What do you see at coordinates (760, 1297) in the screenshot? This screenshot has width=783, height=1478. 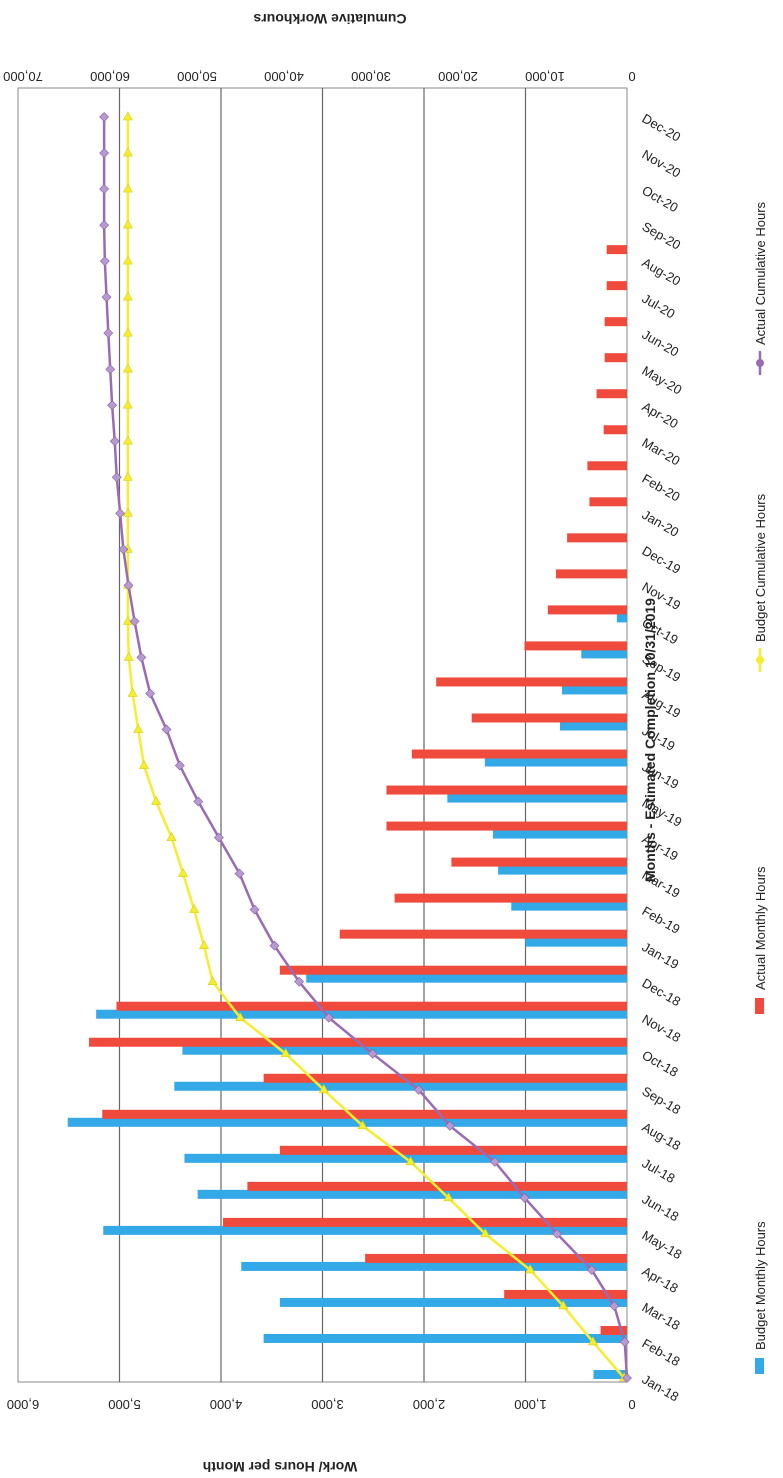 I see `legend-budget-monthly: Budget Monthly Hours` at bounding box center [760, 1297].